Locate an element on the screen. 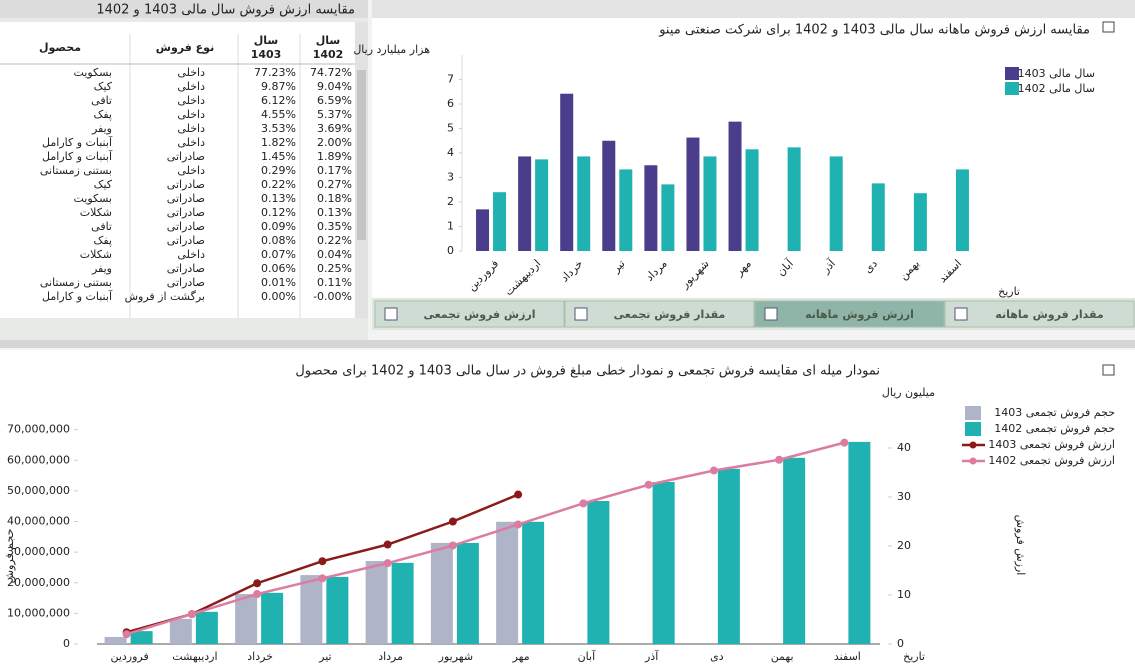 This screenshot has height=667, width=1135. table-cell: بسکویت is located at coordinates (93, 72).